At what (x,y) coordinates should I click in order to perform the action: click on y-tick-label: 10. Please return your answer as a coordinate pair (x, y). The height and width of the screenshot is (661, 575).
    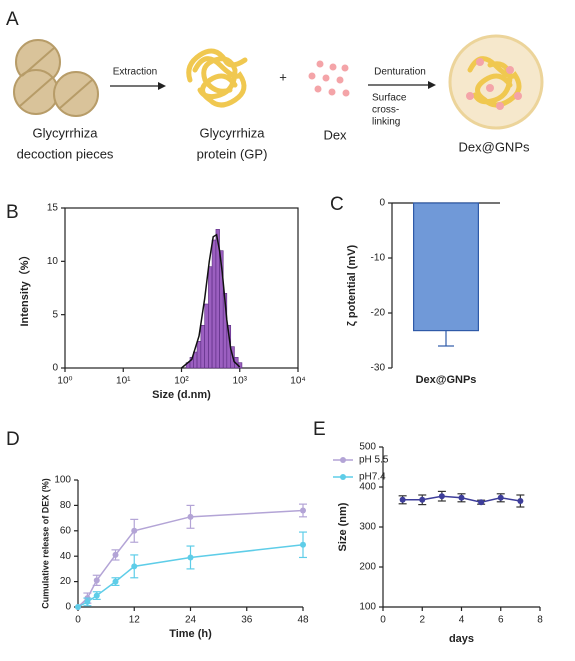
    Looking at the image, I should click on (53, 261).